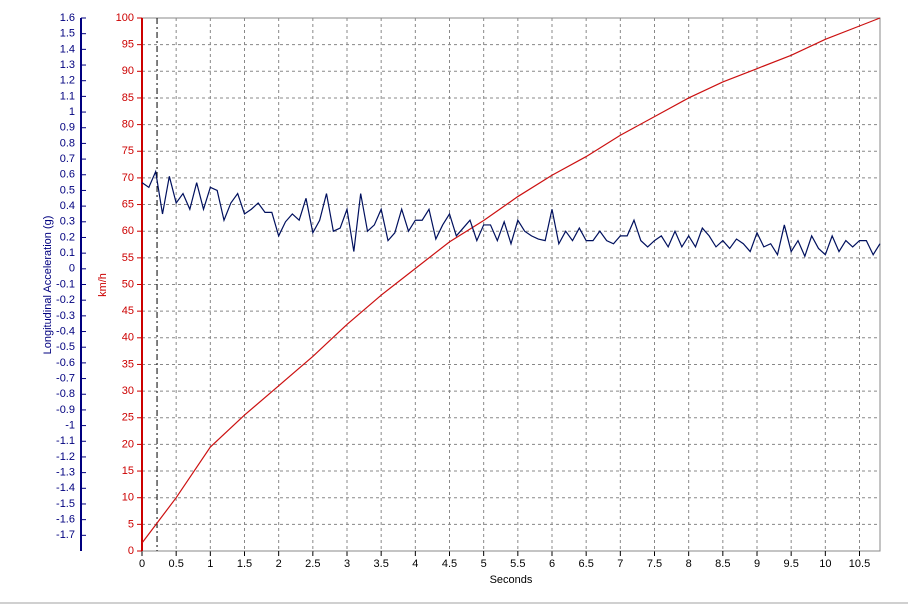 The width and height of the screenshot is (908, 605). I want to click on y2-tick-label: 0.3, so click(67, 222).